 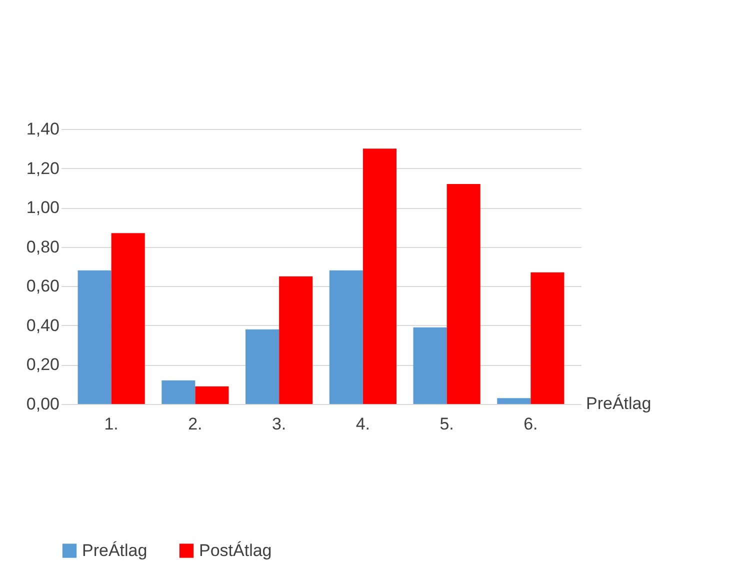 I want to click on x-tick-label: 5., so click(x=447, y=424).